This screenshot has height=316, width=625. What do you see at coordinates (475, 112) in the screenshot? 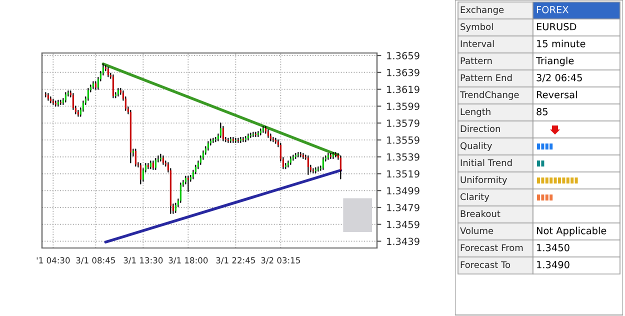
I see `category-label: Length` at bounding box center [475, 112].